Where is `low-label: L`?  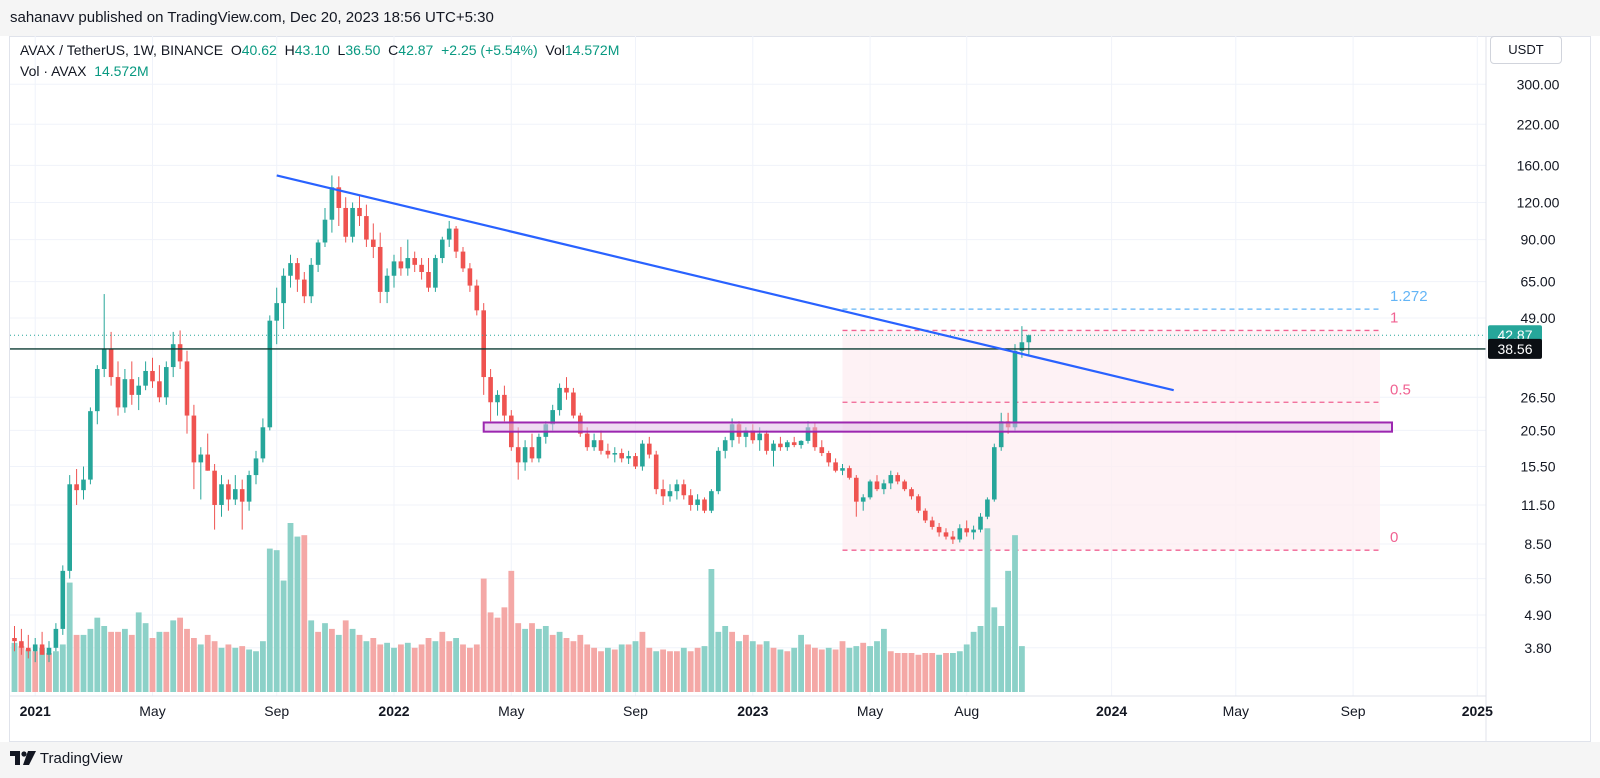 low-label: L is located at coordinates (341, 50).